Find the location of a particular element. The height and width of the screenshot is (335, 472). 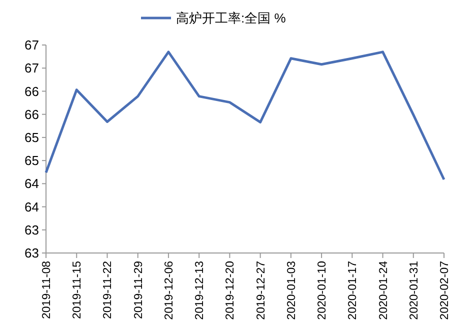

legend-label: 高炉开工率:全国 % is located at coordinates (231, 18).